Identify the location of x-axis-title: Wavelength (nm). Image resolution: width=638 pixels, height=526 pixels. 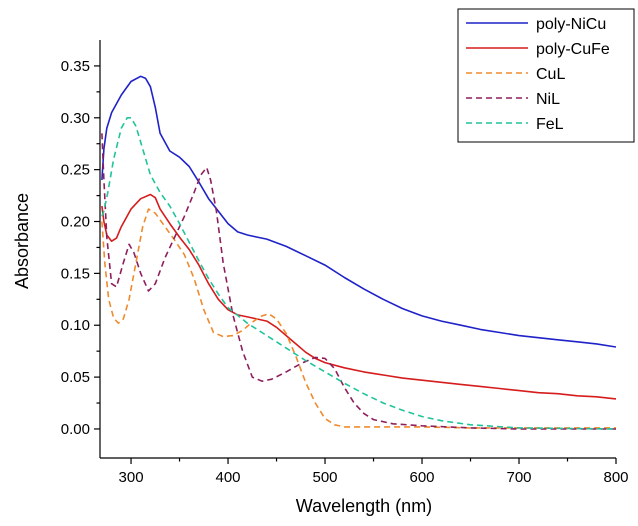
(364, 506).